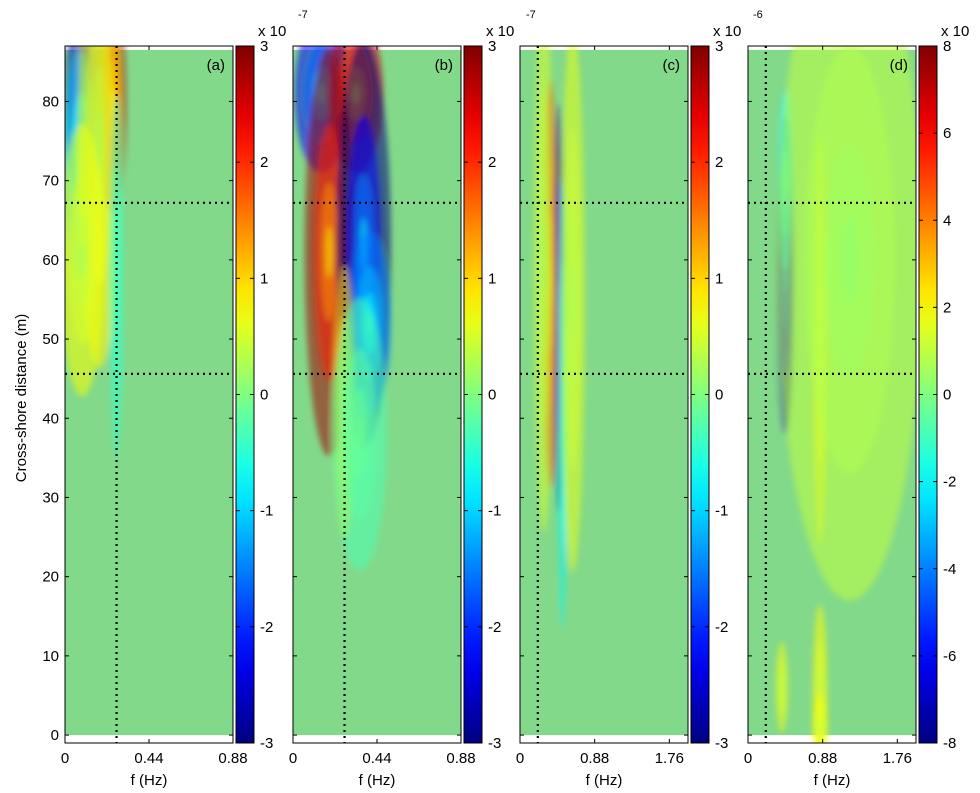 This screenshot has height=793, width=980. What do you see at coordinates (947, 220) in the screenshot?
I see `colorbar-tick-label: 4` at bounding box center [947, 220].